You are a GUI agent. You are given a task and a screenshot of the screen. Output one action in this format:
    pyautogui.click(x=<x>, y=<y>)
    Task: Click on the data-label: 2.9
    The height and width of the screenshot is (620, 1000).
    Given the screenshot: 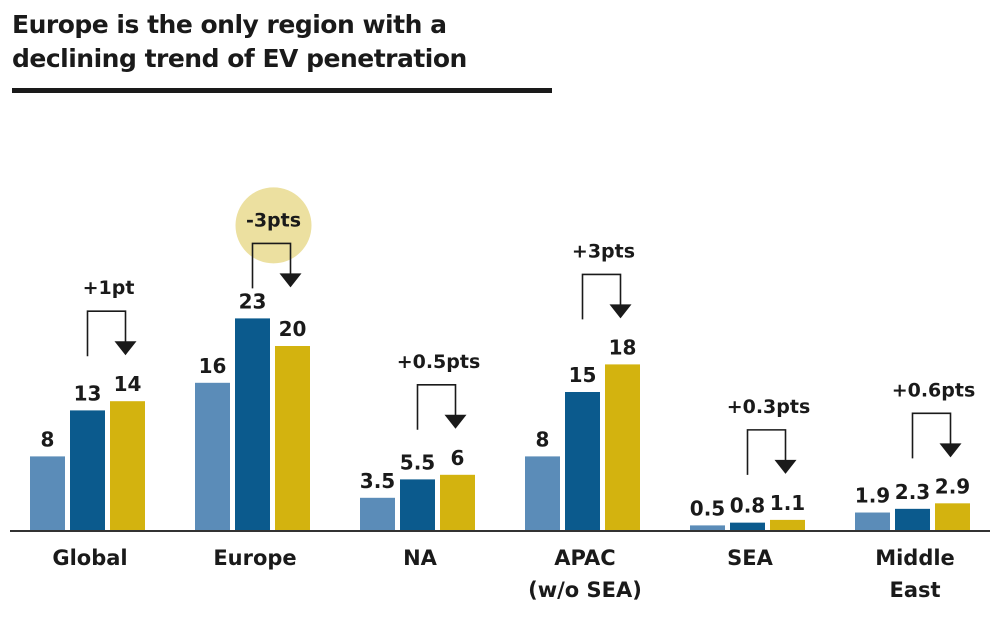 What is the action you would take?
    pyautogui.click(x=952, y=486)
    